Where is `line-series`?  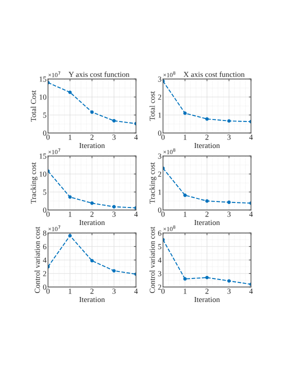 line-series is located at coordinates (207, 185).